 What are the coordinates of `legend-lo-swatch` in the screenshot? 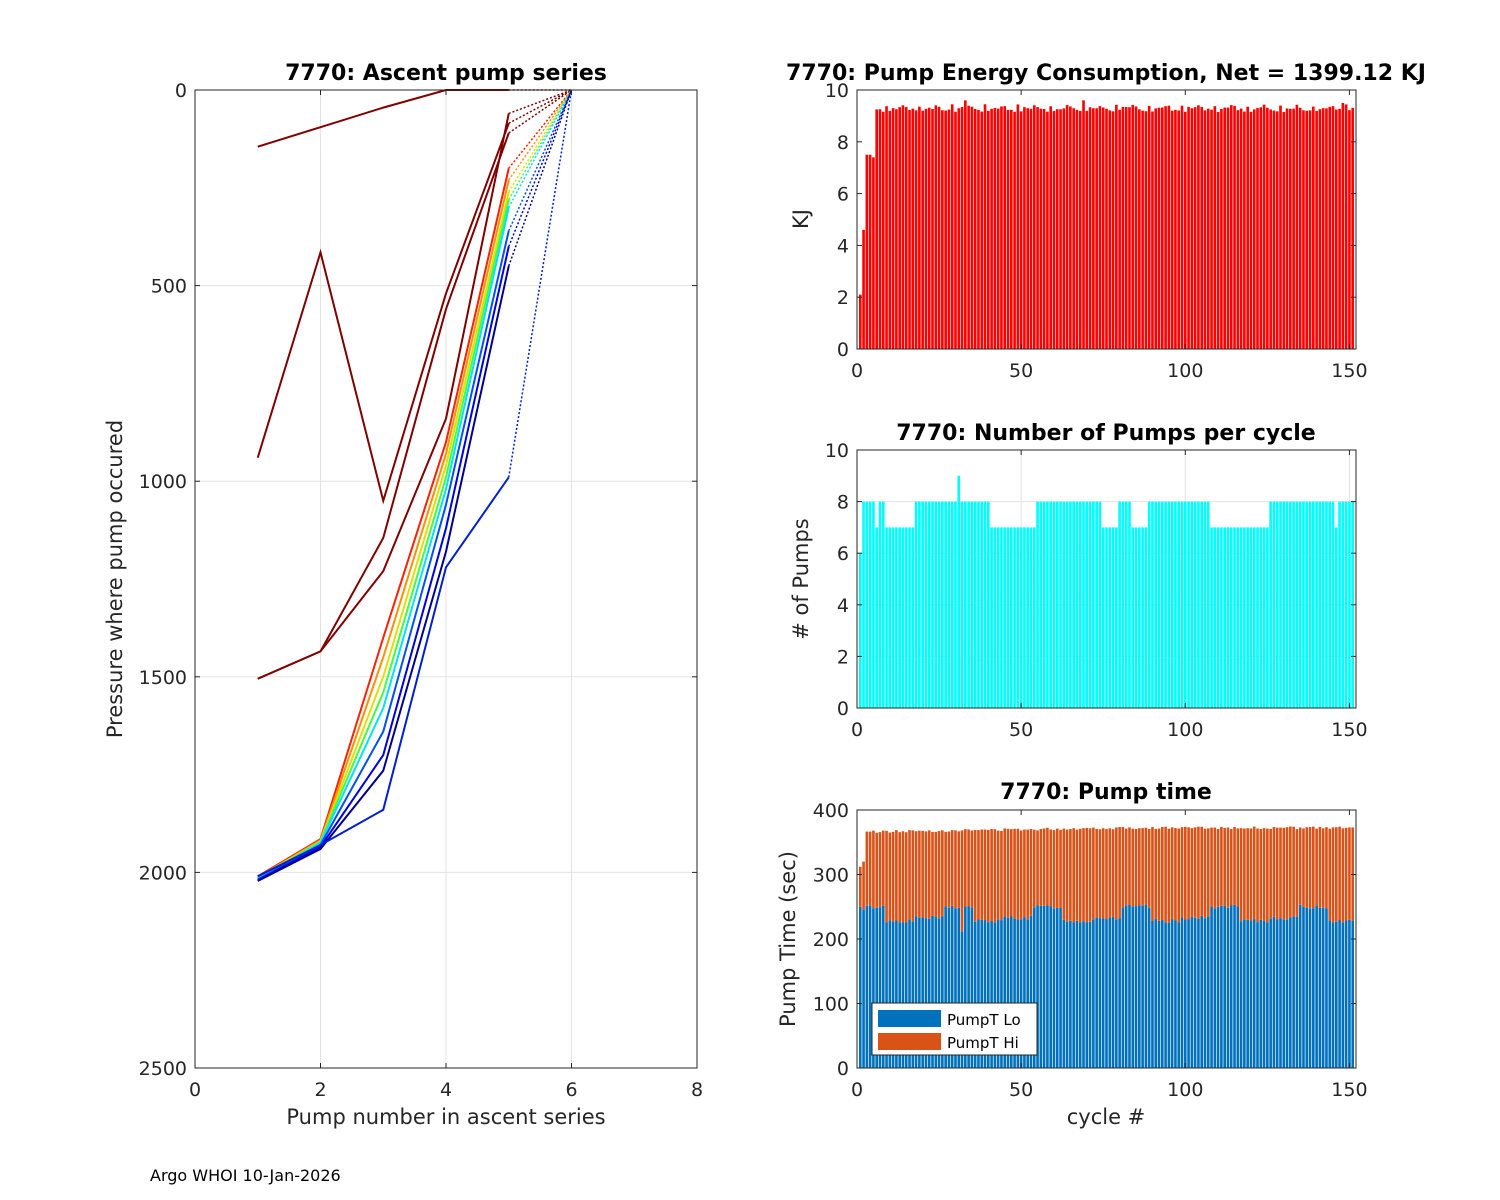 It's located at (909, 1018).